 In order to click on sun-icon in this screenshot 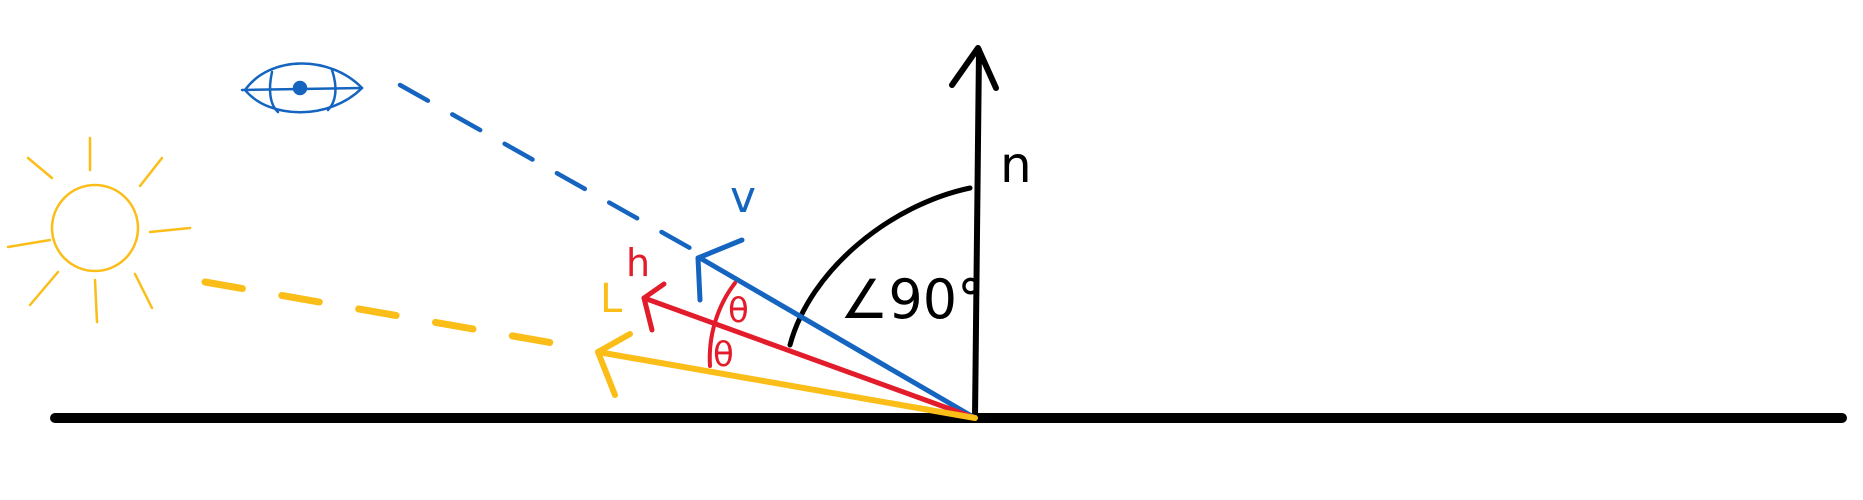, I will do `click(99, 230)`.